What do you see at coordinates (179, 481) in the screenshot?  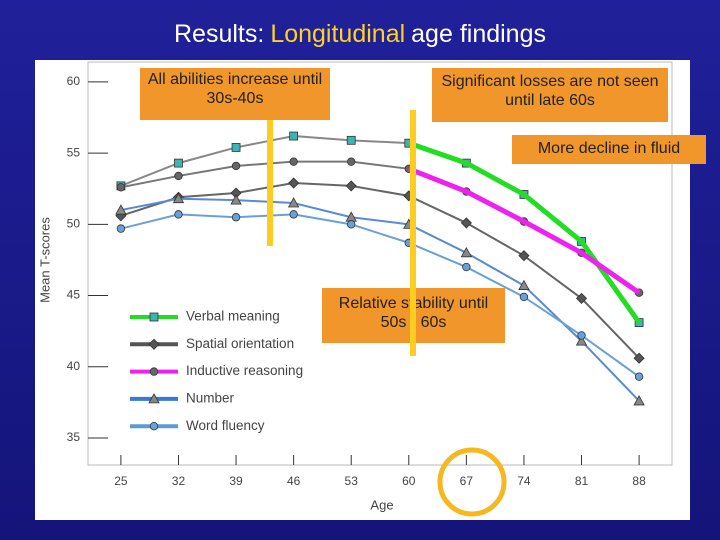 I see `x-tick-label: 32` at bounding box center [179, 481].